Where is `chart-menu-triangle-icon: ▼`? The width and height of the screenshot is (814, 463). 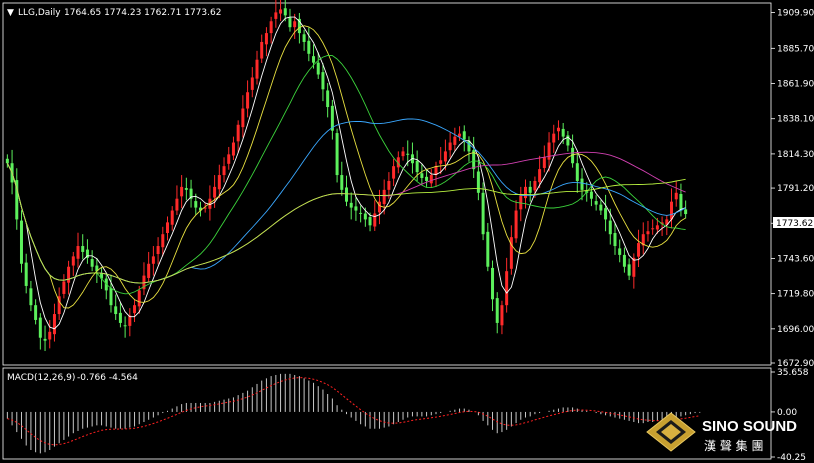
chart-menu-triangle-icon: ▼ is located at coordinates (10, 13).